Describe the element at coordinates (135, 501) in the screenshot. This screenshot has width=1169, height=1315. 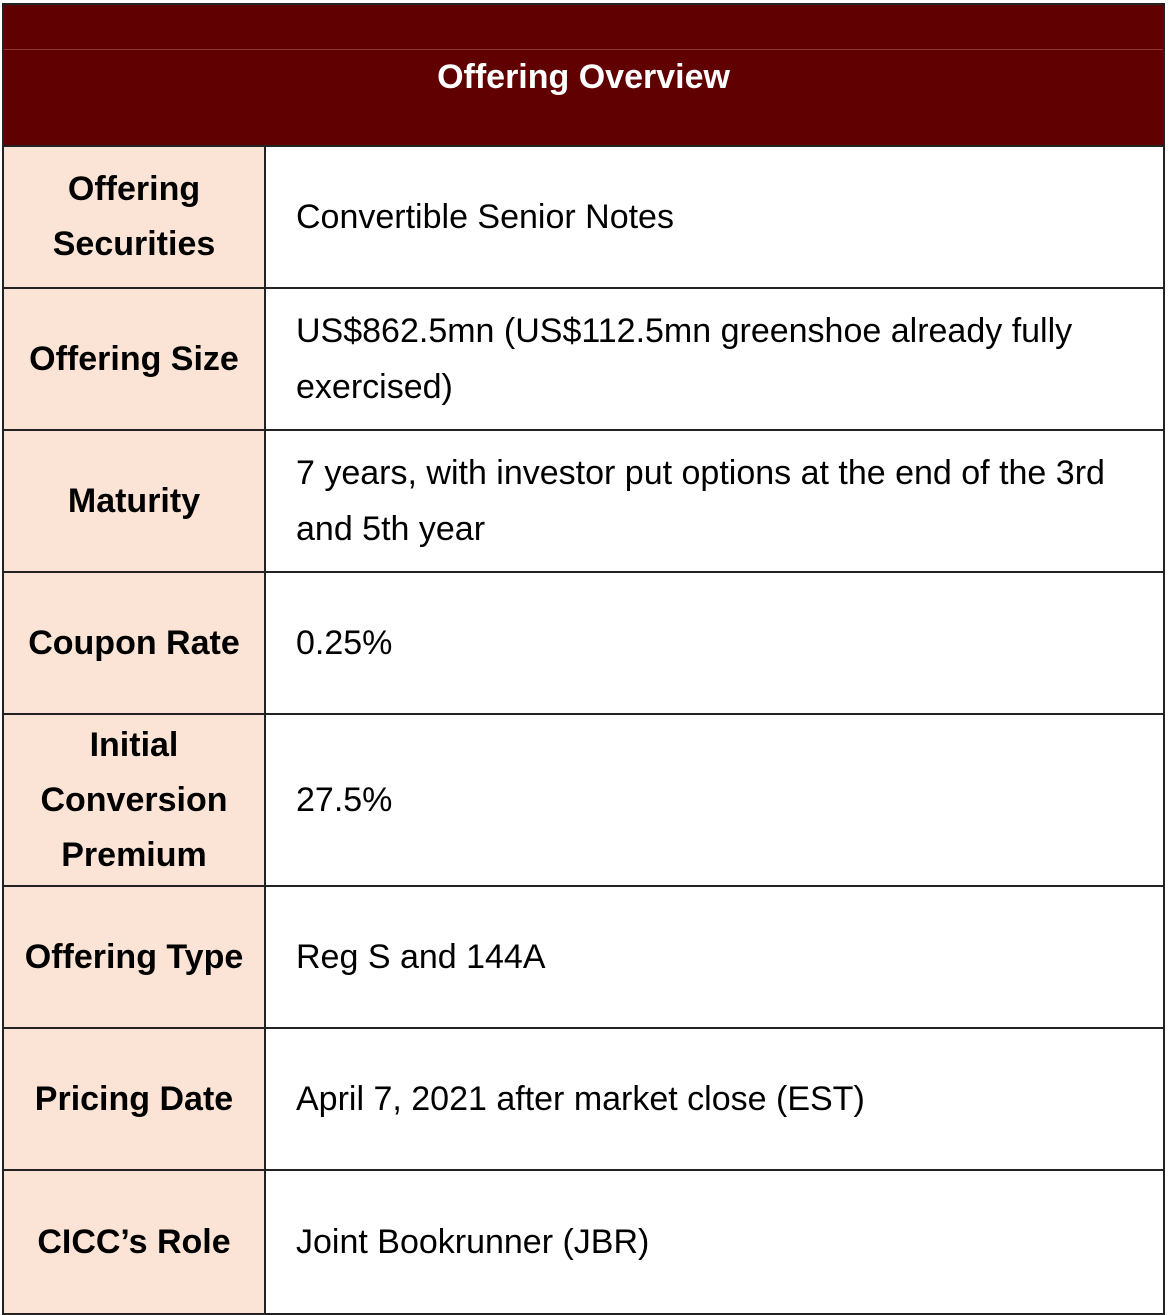
I see `row-label: Maturity` at that location.